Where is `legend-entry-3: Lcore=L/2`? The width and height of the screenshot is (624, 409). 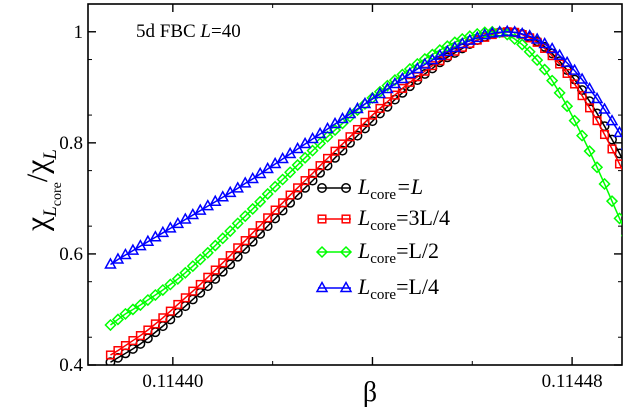
legend-entry-3: Lcore=L/2 is located at coordinates (377, 252).